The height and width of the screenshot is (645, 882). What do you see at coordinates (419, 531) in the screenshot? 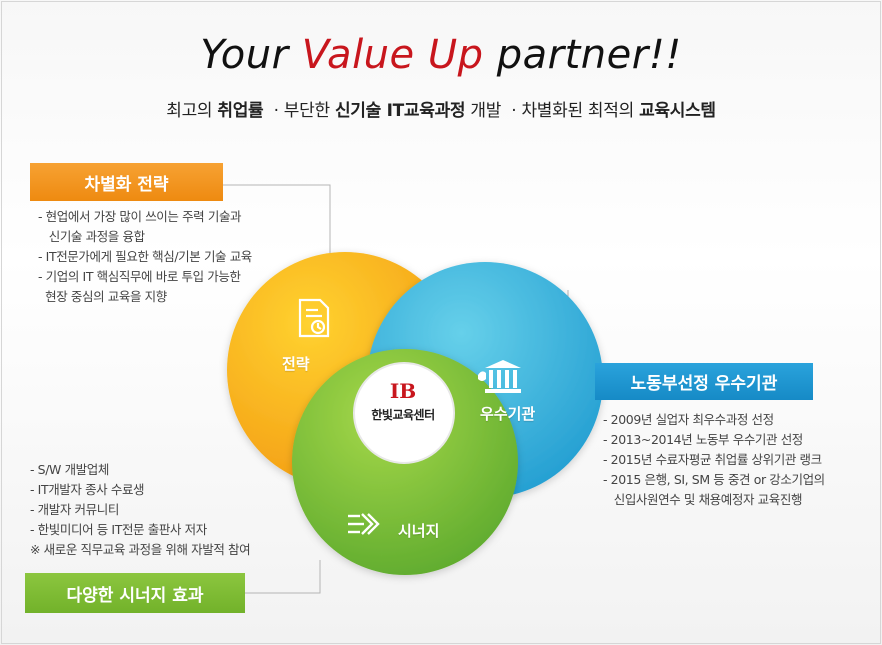
I see `synergy-label: 시너지` at bounding box center [419, 531].